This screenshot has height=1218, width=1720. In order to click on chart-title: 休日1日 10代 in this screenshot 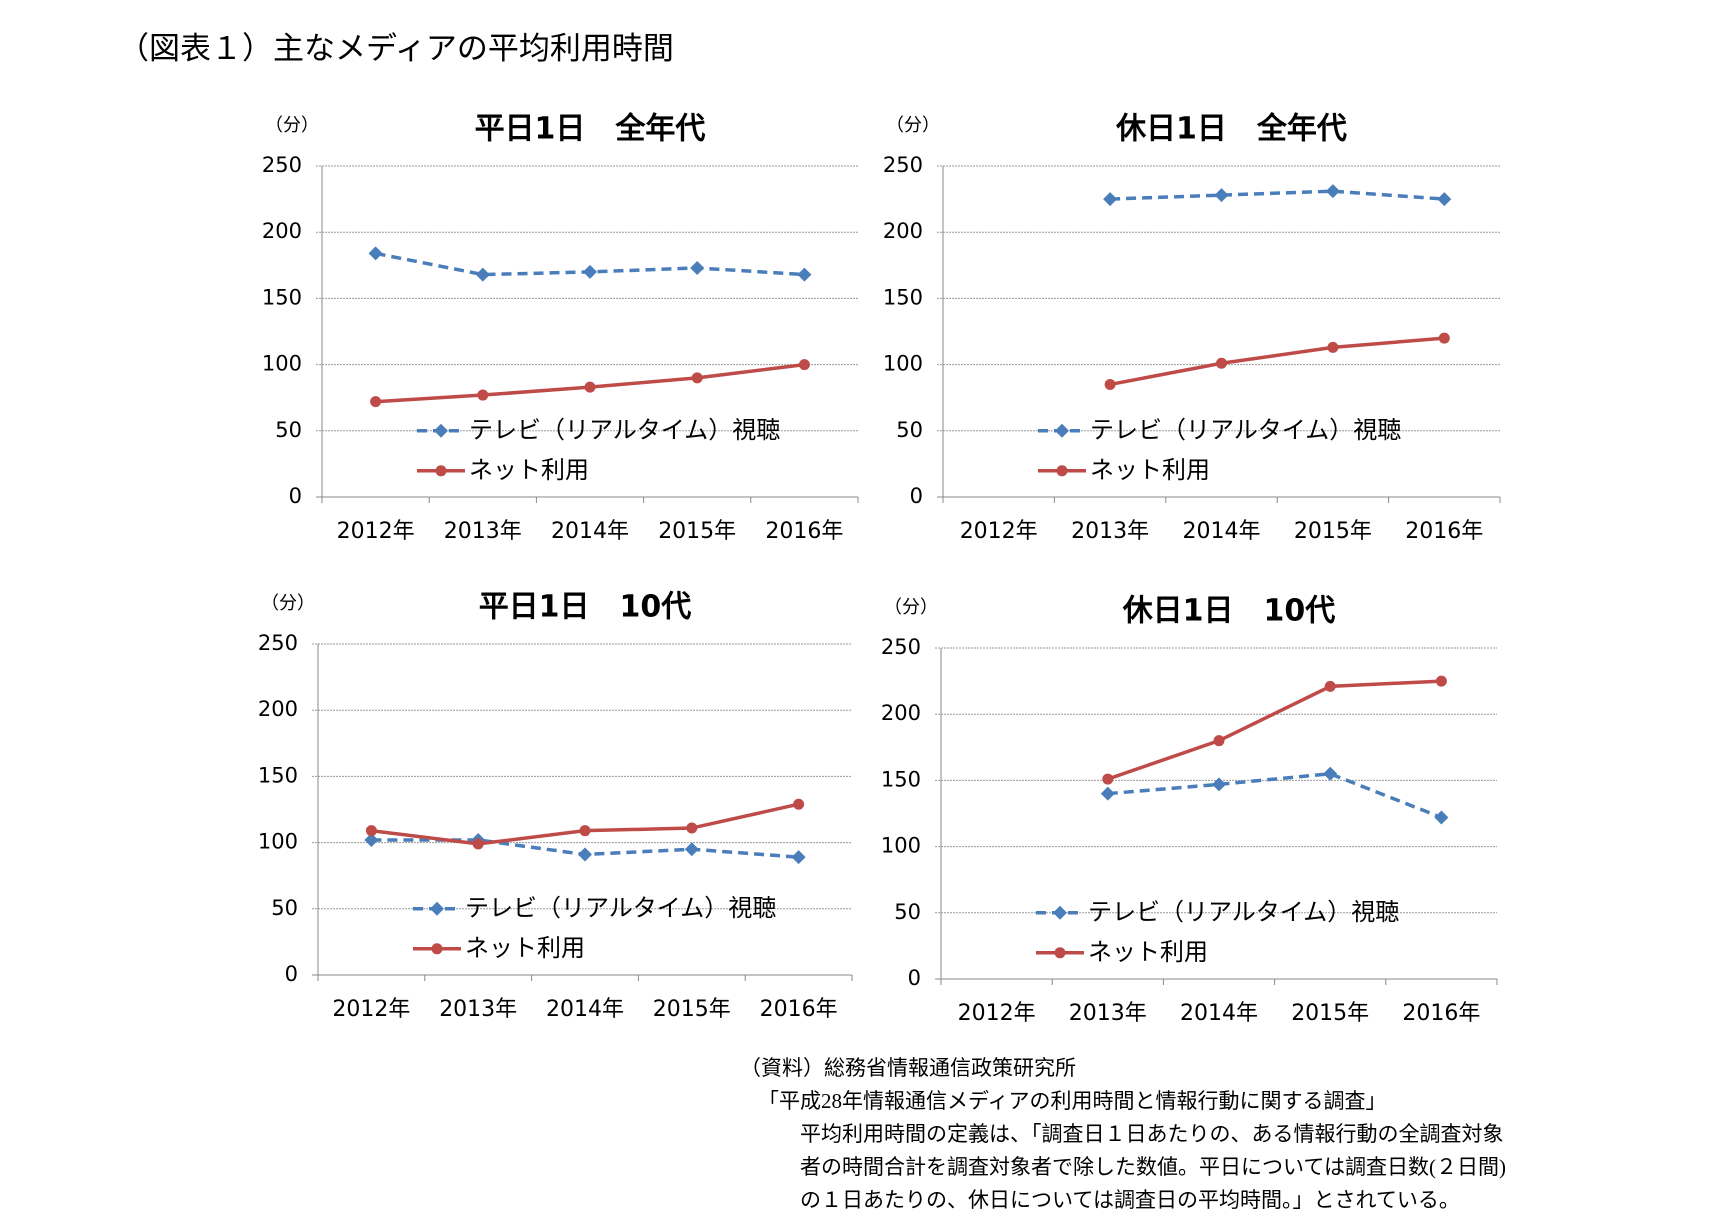, I will do `click(1229, 611)`.